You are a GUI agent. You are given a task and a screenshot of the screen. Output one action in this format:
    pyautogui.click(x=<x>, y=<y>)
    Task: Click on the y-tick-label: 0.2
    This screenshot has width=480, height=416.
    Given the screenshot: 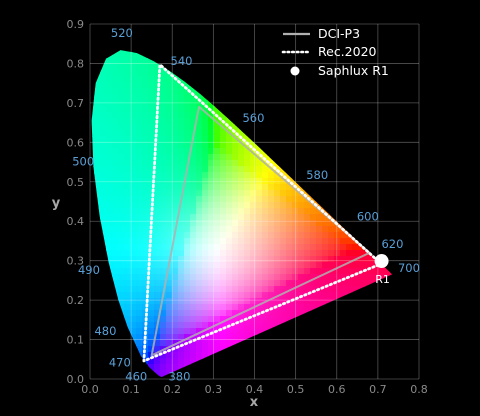 What is the action you would take?
    pyautogui.click(x=76, y=300)
    